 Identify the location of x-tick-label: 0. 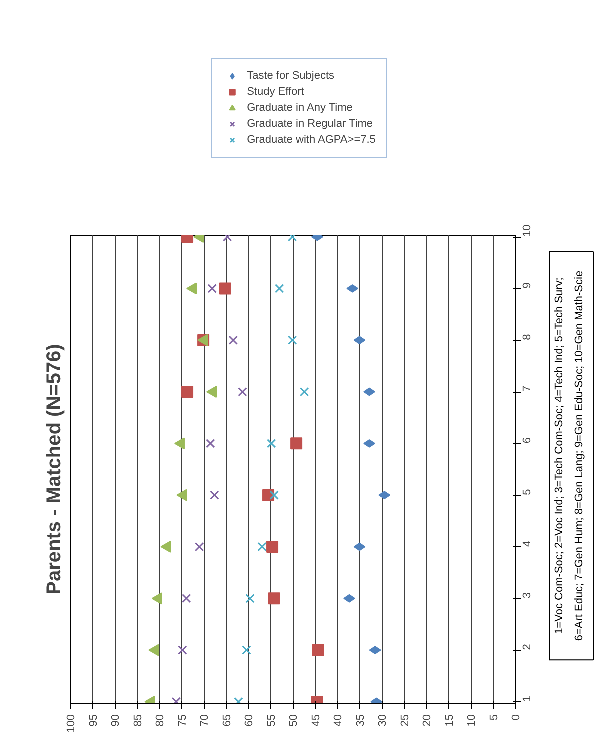
(516, 717).